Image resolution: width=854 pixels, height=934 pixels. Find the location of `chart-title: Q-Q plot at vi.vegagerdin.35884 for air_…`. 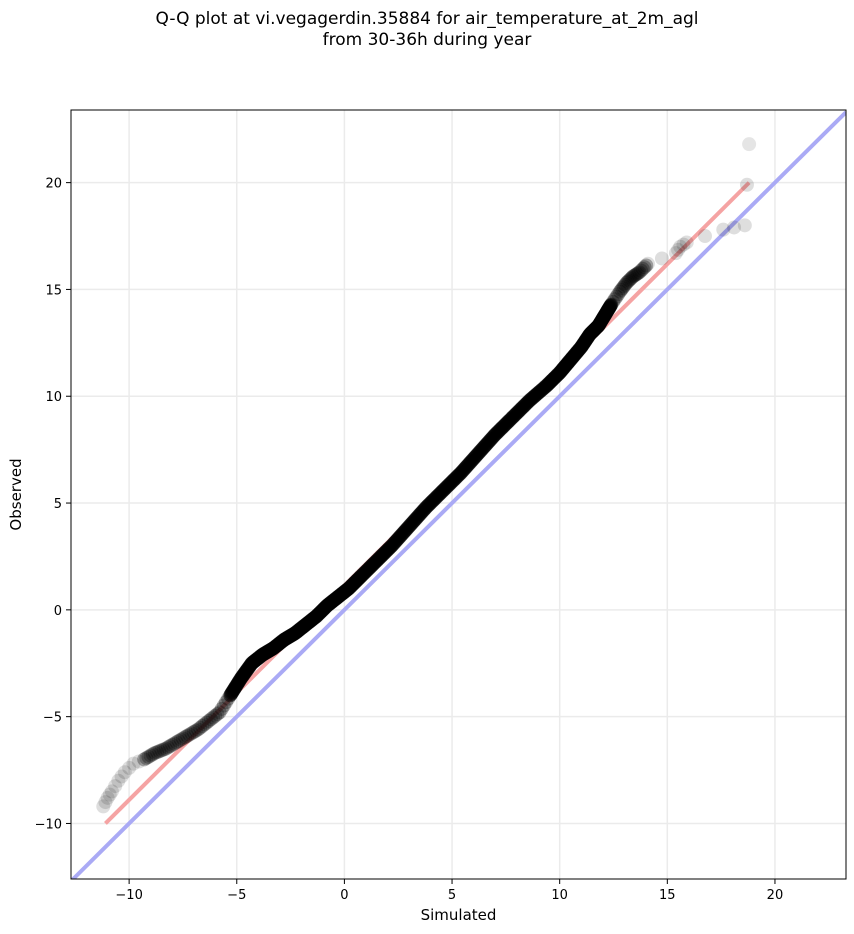

chart-title: Q-Q plot at vi.vegagerdin.35884 for air_… is located at coordinates (426, 29).